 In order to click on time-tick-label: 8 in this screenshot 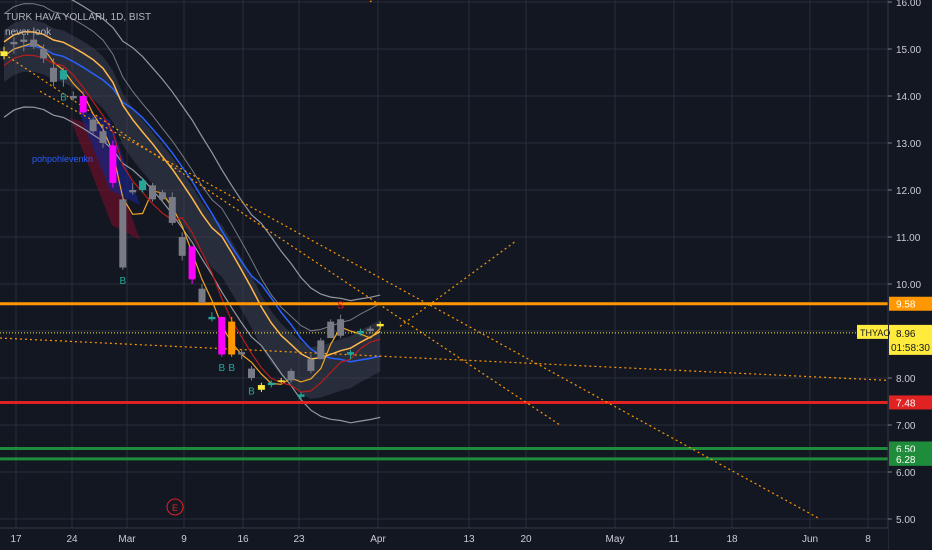, I will do `click(868, 539)`.